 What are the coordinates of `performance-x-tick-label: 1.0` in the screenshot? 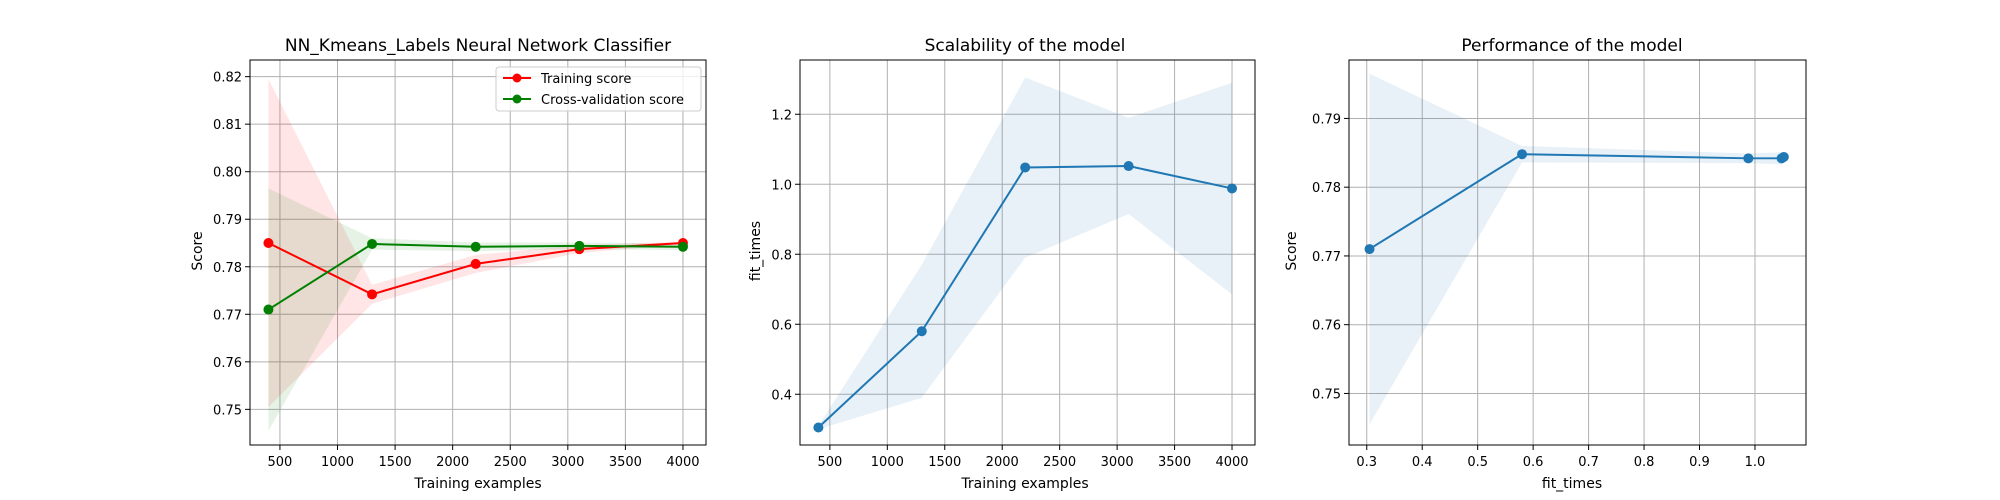 It's located at (1755, 462).